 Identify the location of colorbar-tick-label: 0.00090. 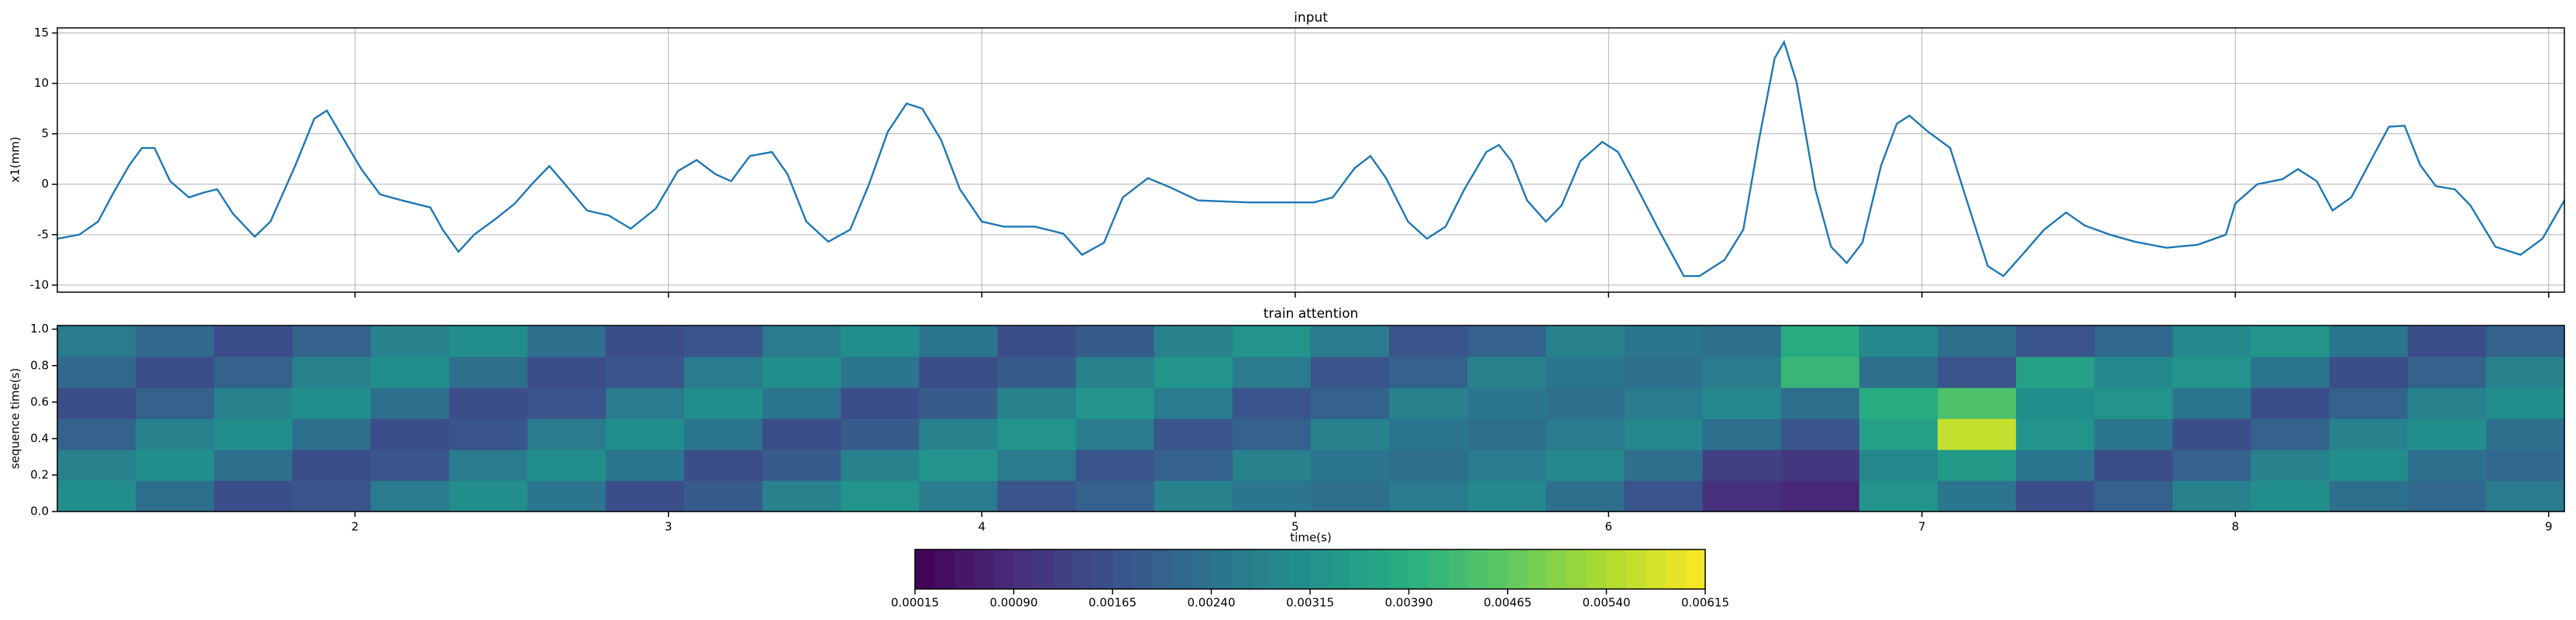
(1013, 603).